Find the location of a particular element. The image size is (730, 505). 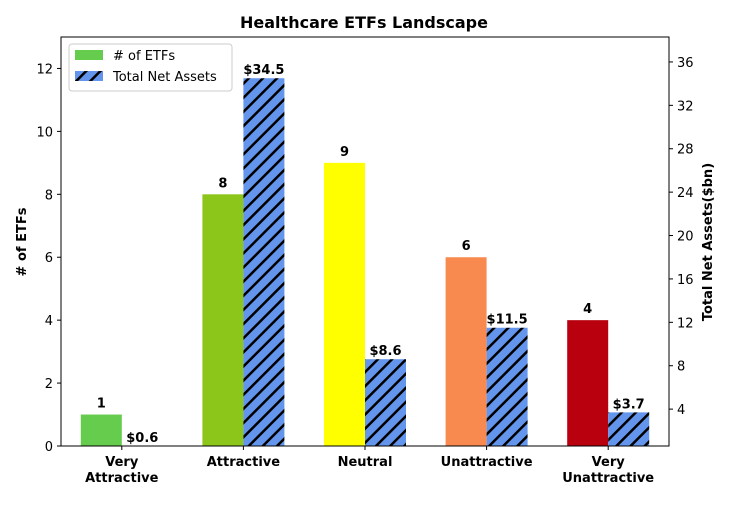

y-tick-label-right: 12 is located at coordinates (685, 323).